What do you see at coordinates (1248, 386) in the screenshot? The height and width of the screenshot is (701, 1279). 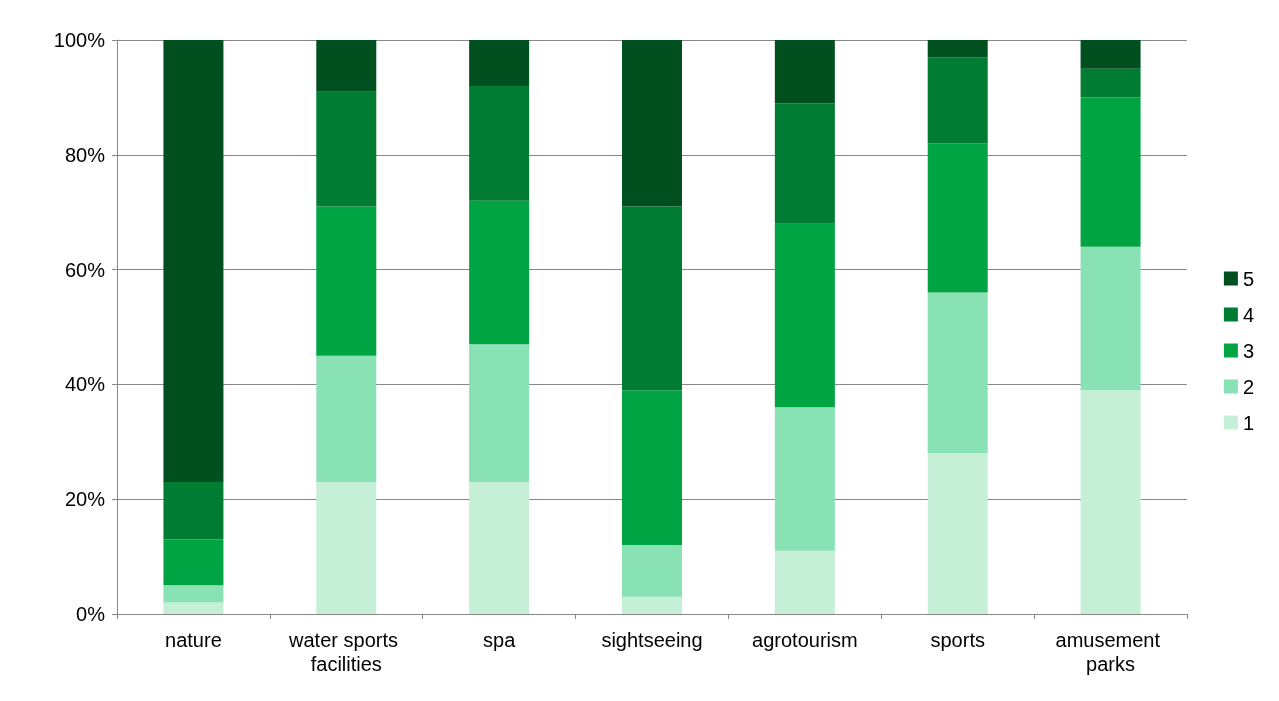 I see `legend-label: 2` at bounding box center [1248, 386].